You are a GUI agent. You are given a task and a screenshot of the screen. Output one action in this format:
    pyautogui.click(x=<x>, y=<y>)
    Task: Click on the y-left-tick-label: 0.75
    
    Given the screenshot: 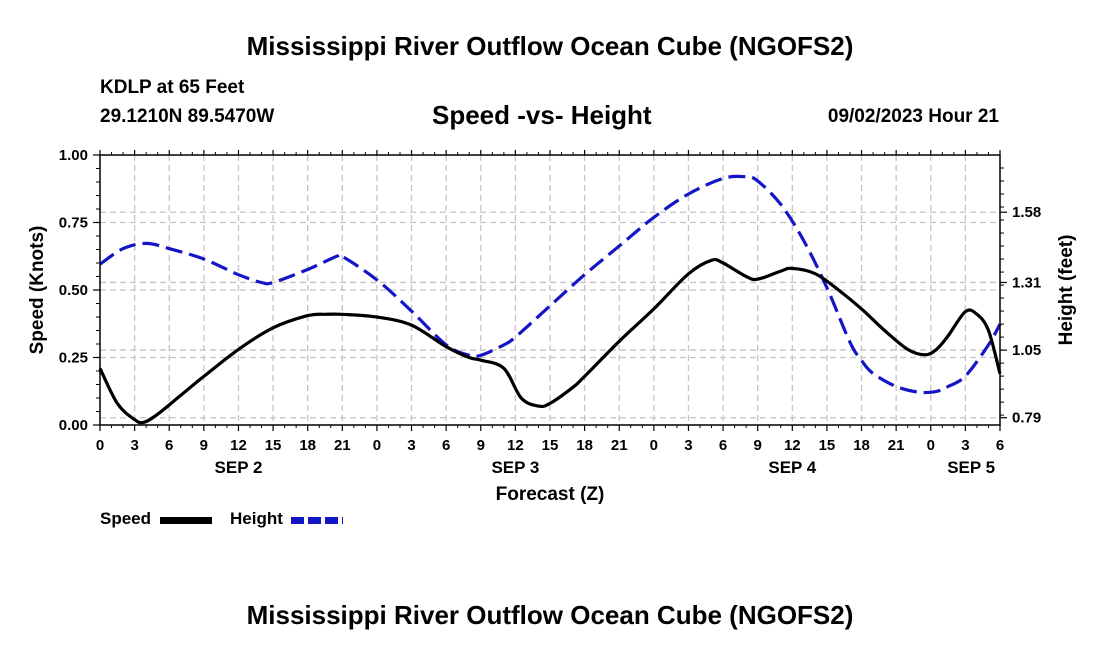 What is the action you would take?
    pyautogui.click(x=73, y=223)
    